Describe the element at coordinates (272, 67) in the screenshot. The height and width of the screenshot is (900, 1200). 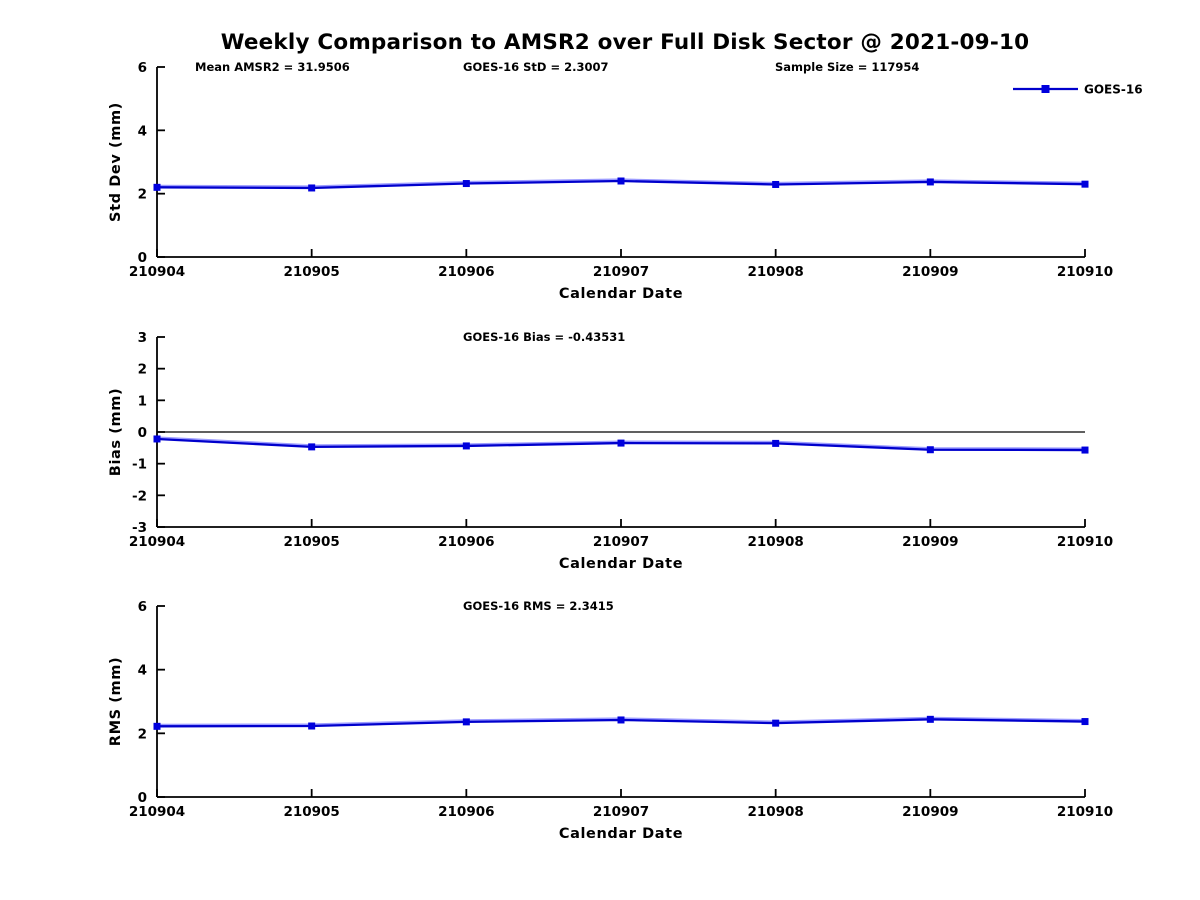
I see `stat-annotation: Mean AMSR2 = 31.9506` at that location.